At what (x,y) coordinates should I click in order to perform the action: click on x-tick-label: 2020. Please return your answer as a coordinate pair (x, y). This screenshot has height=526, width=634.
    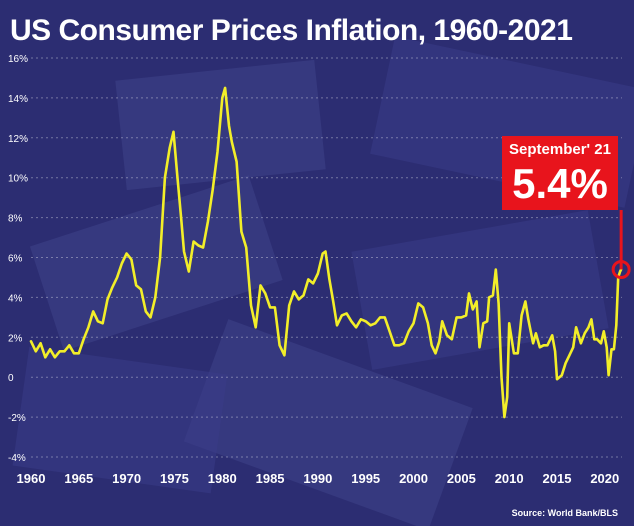
    Looking at the image, I should click on (604, 478).